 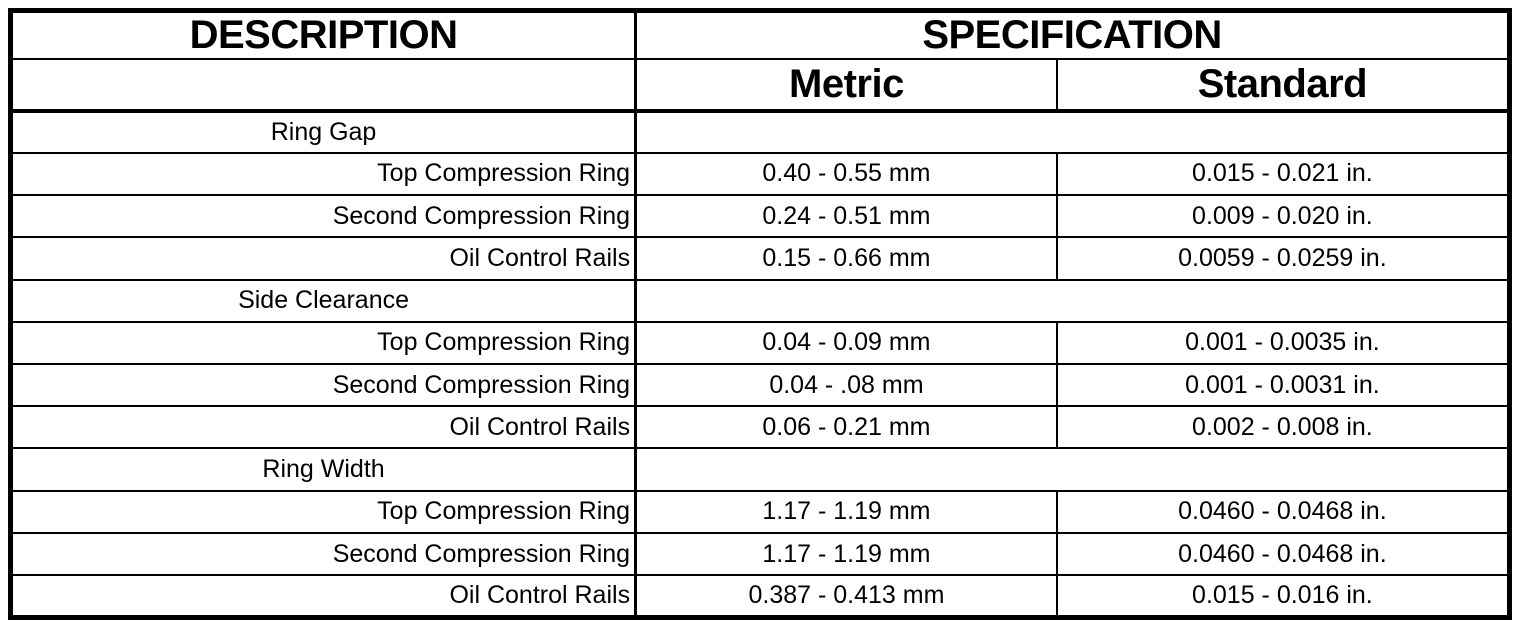 I want to click on section-label: Ring Gap, so click(x=323, y=131).